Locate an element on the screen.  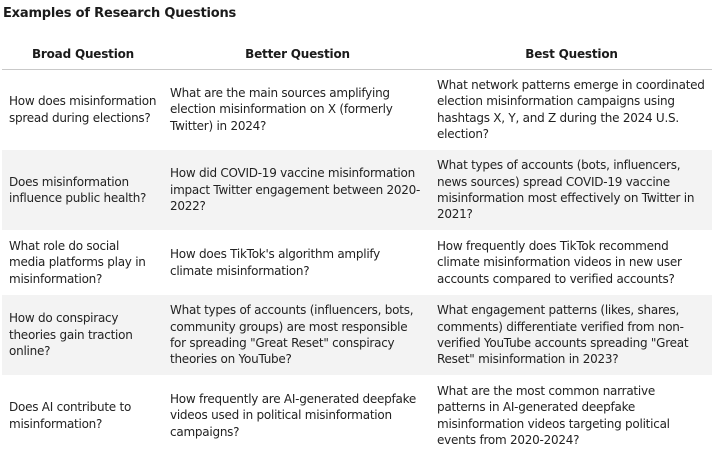
column-header-better: Better Question is located at coordinates (297, 54).